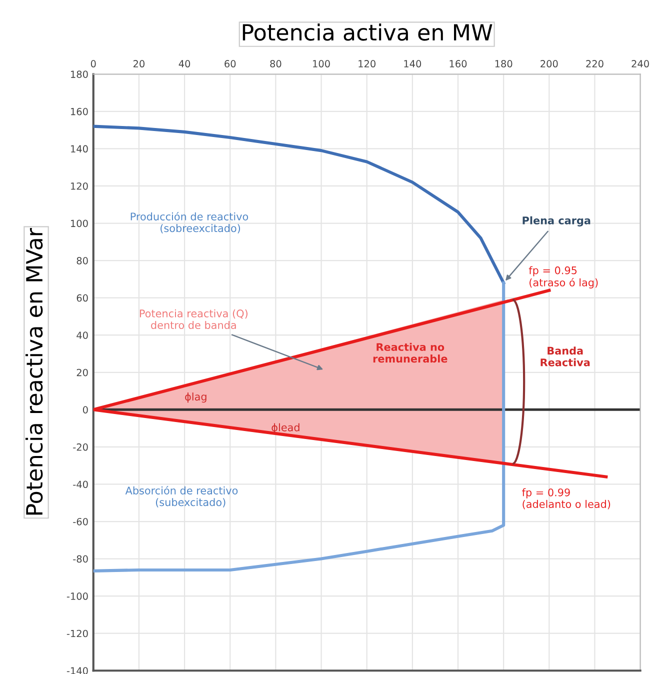  Describe the element at coordinates (79, 112) in the screenshot. I see `y-tick-label: 160` at that location.